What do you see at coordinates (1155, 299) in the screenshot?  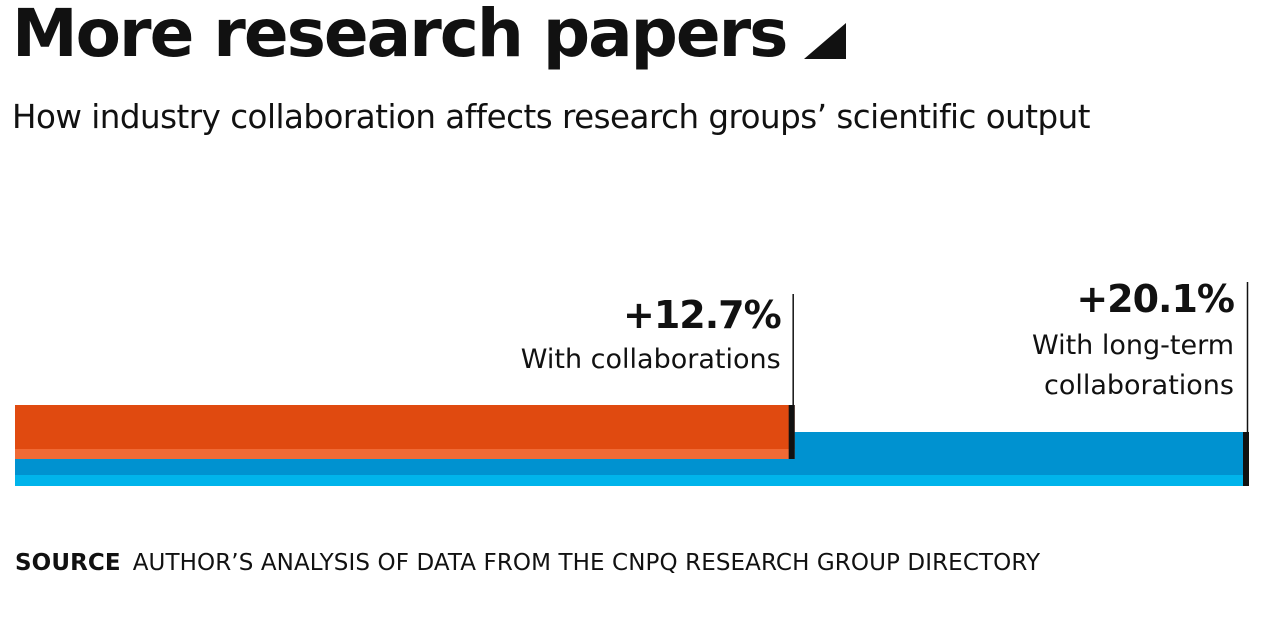 I see `long-term-collaborations-value-label: +20.1%` at bounding box center [1155, 299].